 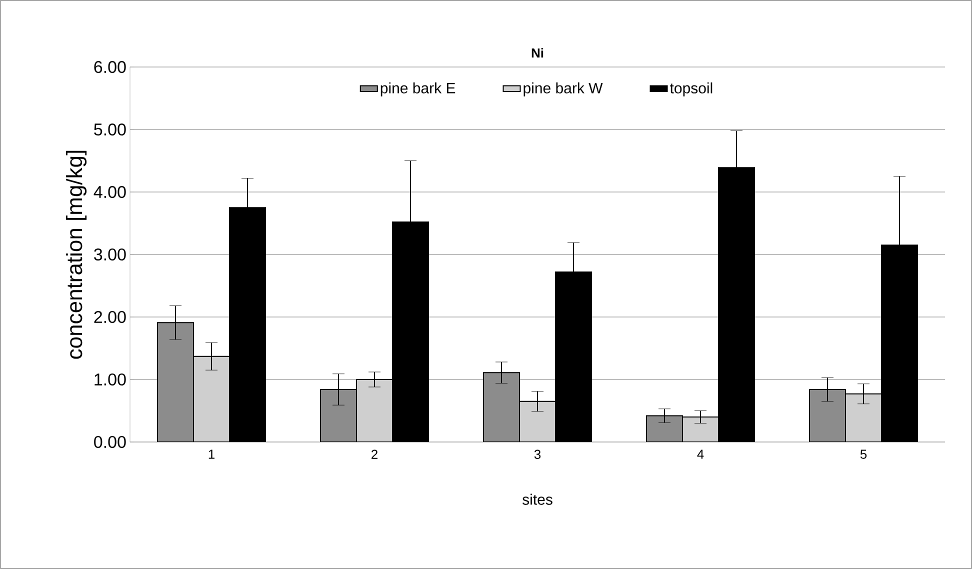 I want to click on y-tick-label: 1.00, so click(x=110, y=379).